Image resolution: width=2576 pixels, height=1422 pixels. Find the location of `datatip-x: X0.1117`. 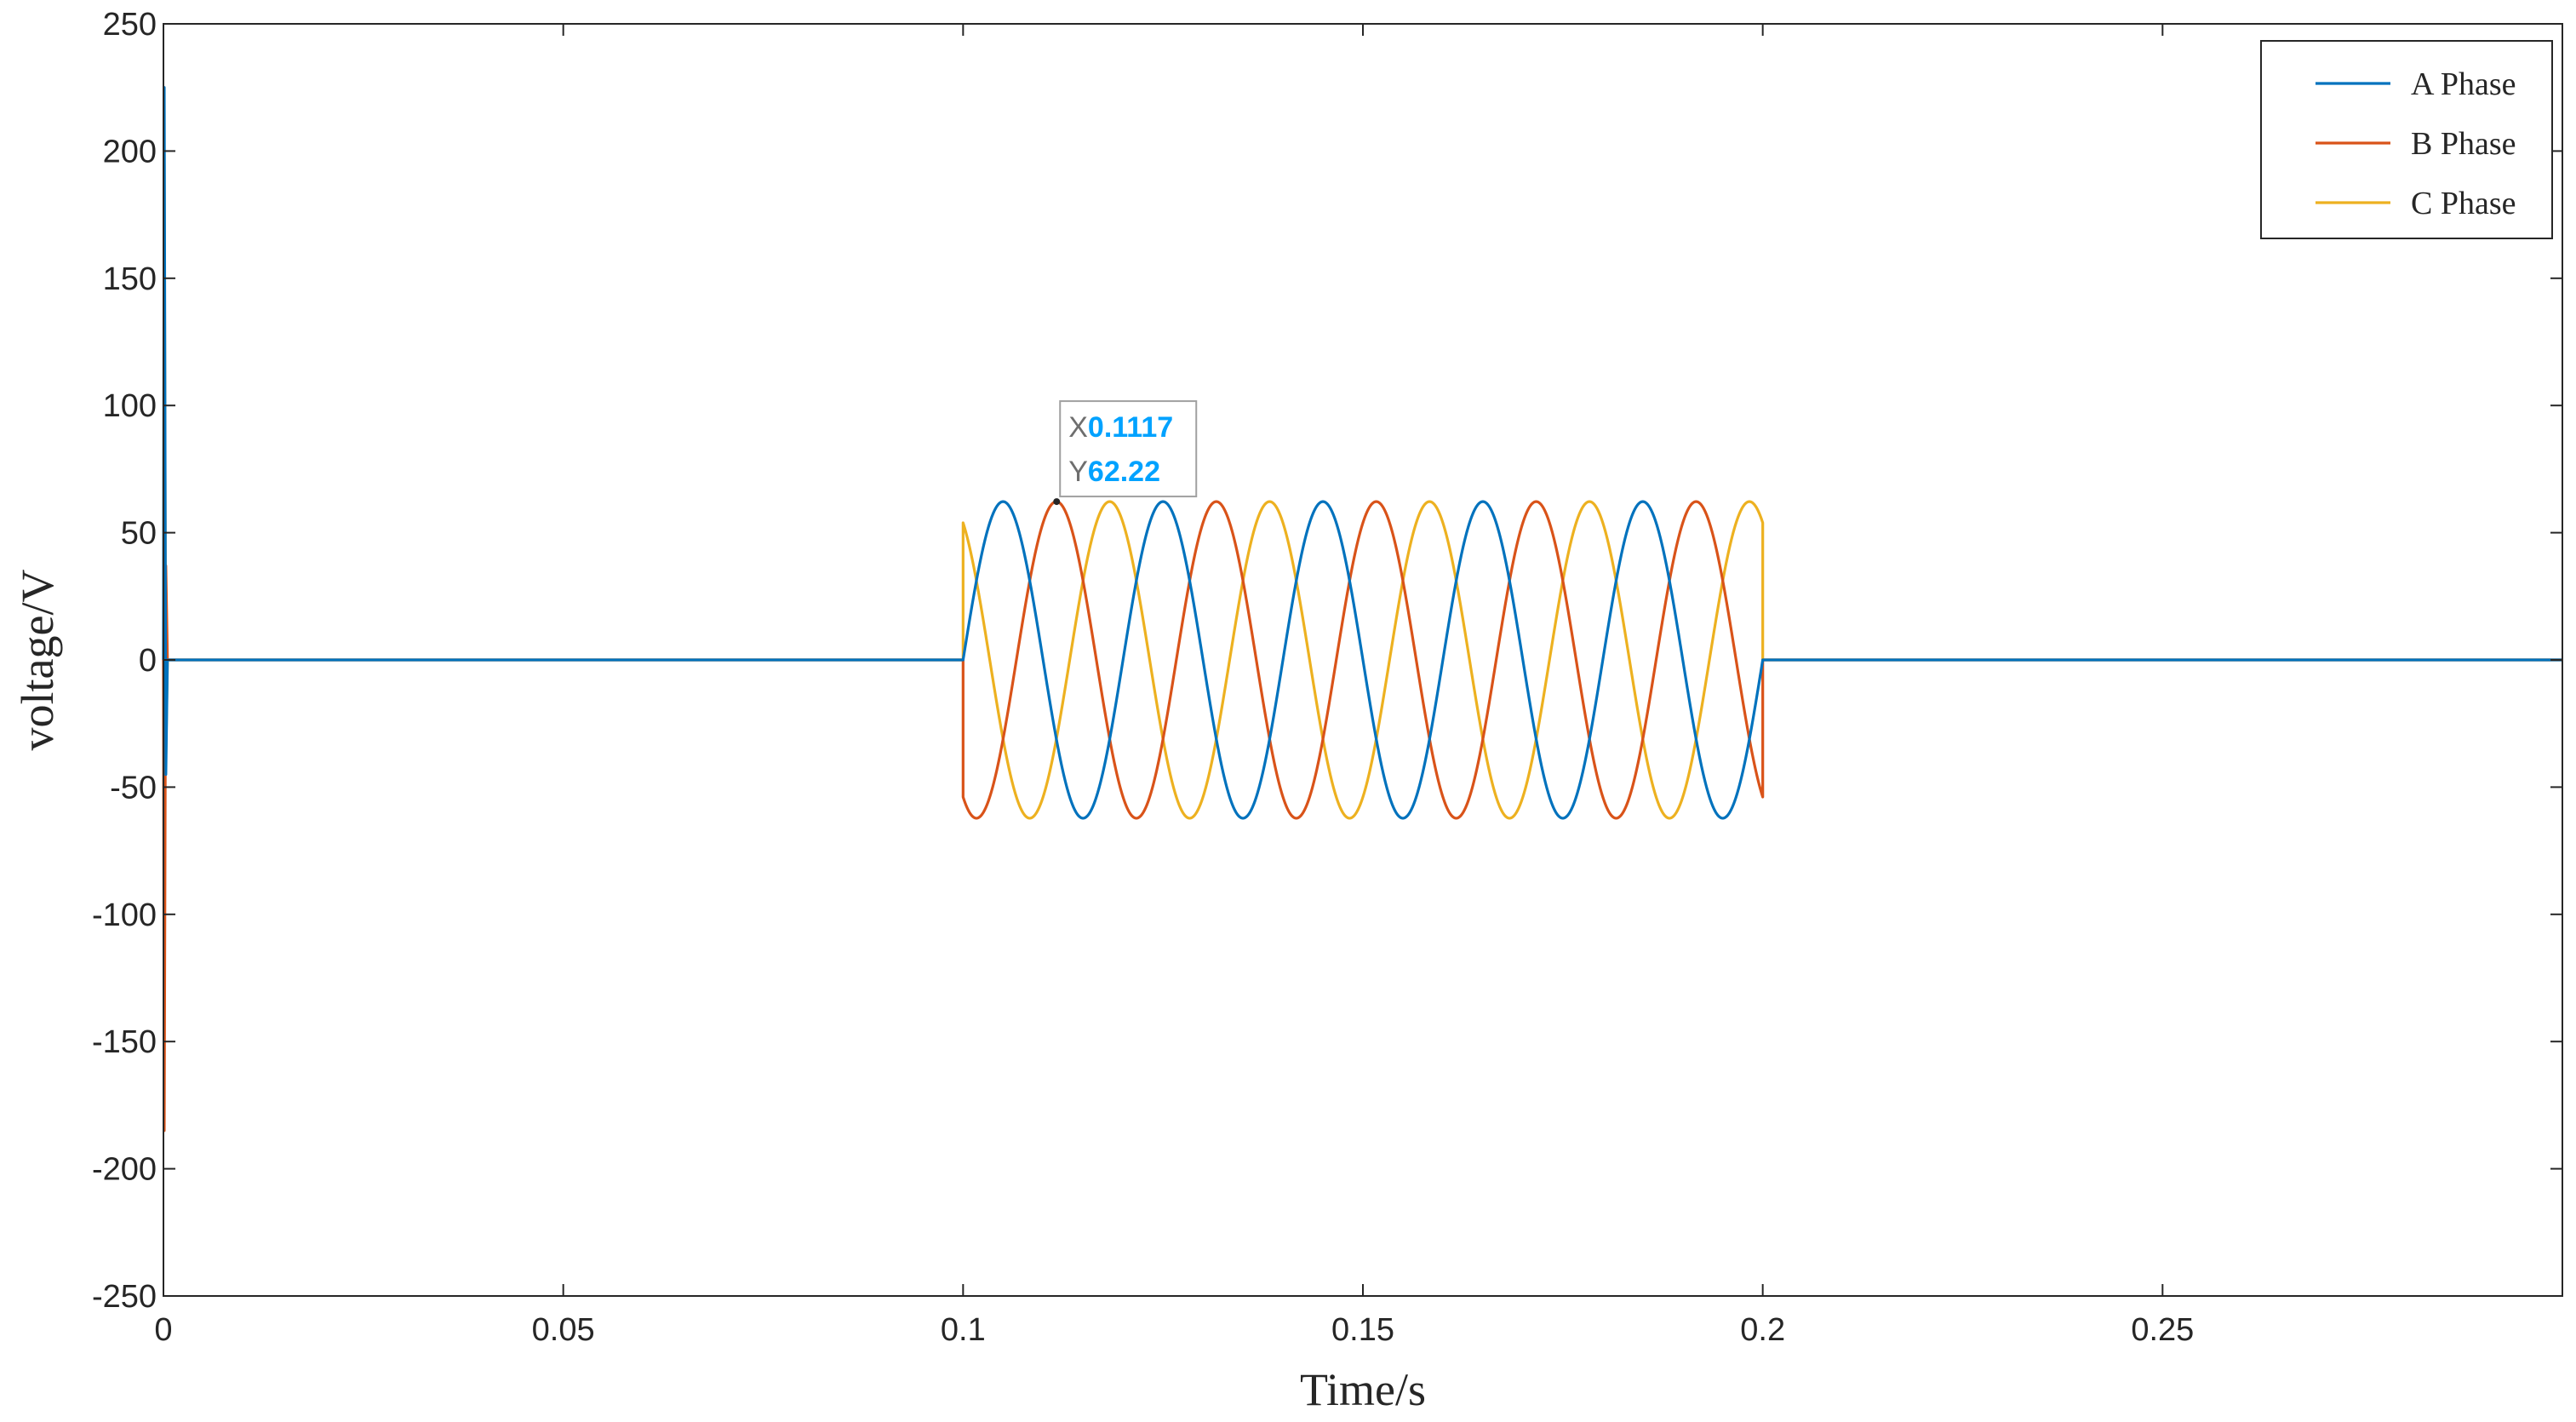

datatip-x: X0.1117 is located at coordinates (1120, 427).